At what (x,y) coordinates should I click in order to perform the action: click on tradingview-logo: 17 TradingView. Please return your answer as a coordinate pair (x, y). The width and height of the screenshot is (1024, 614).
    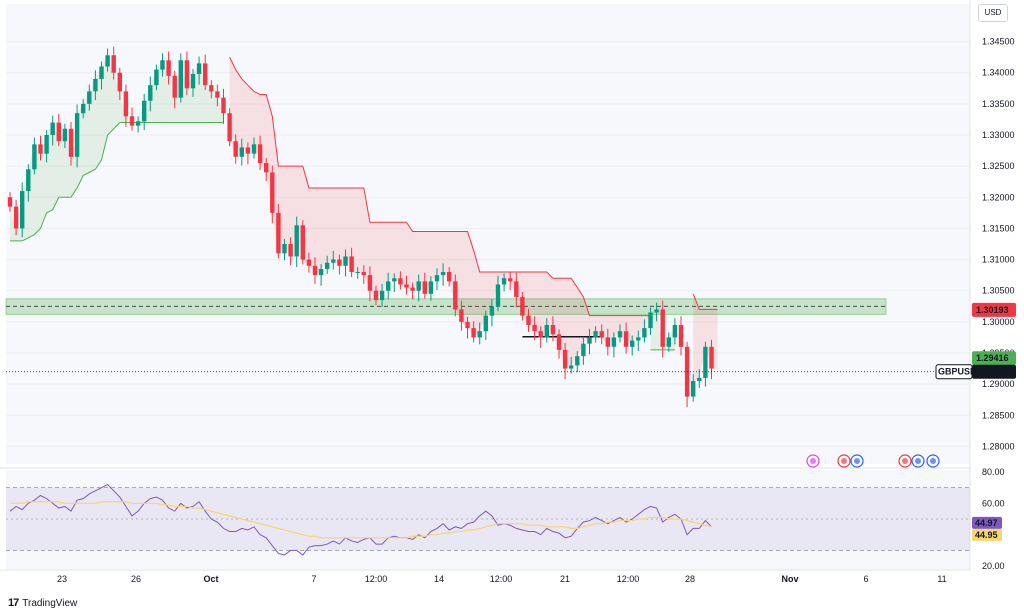
    Looking at the image, I should click on (42, 603).